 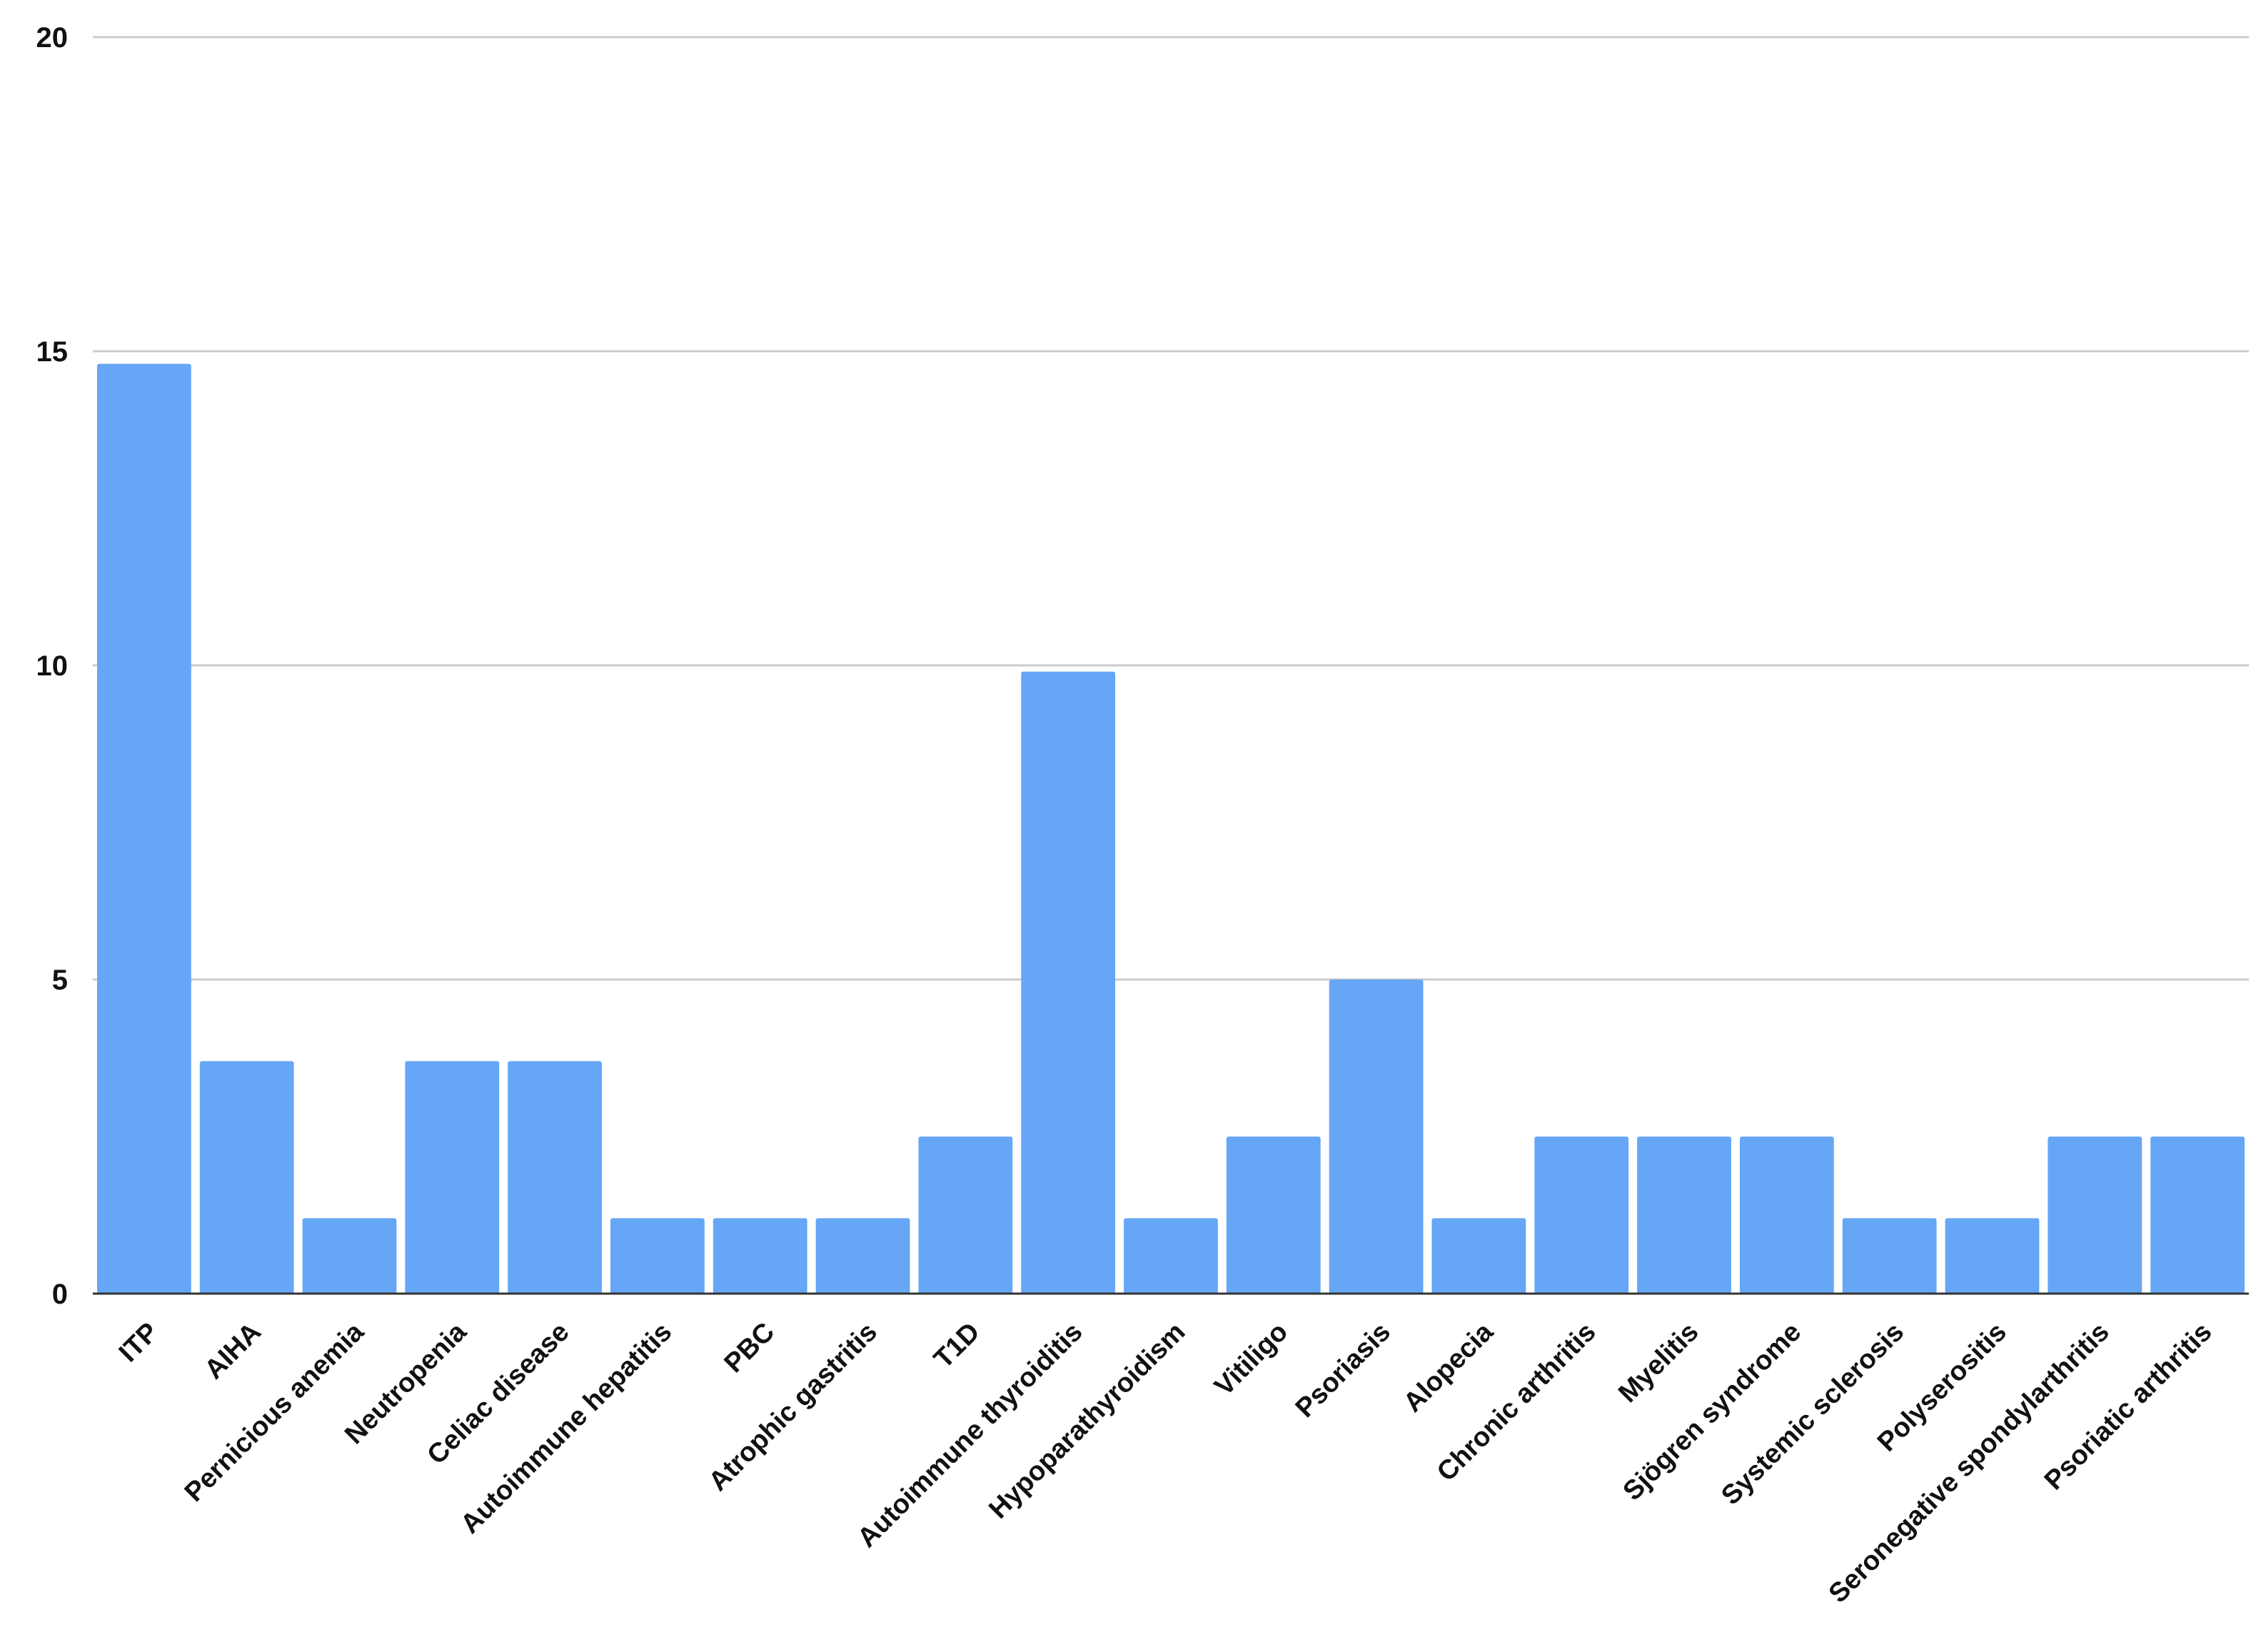 I want to click on x-tick-label: Psoriatic arthritis, so click(x=2128, y=1406).